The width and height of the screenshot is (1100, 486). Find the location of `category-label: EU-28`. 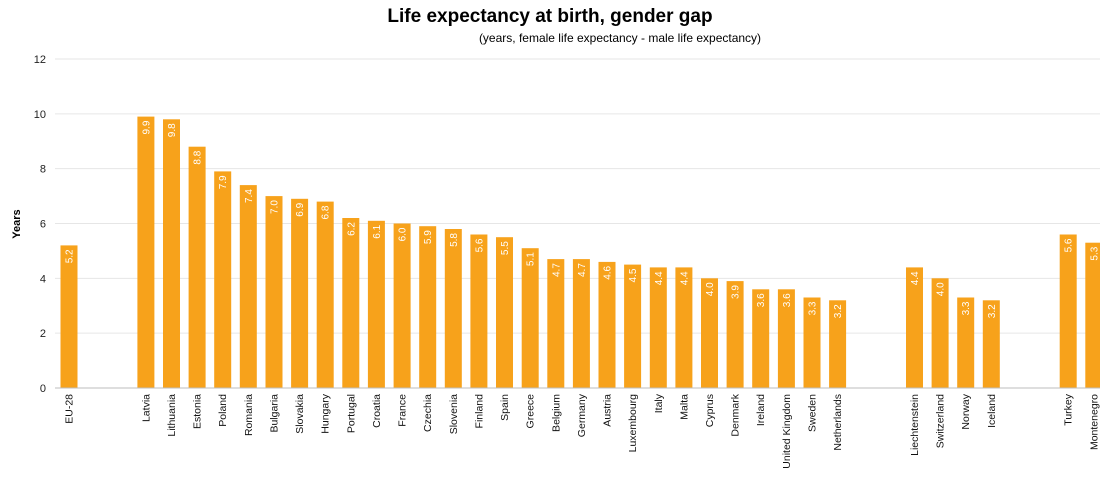

category-label: EU-28 is located at coordinates (70, 409).